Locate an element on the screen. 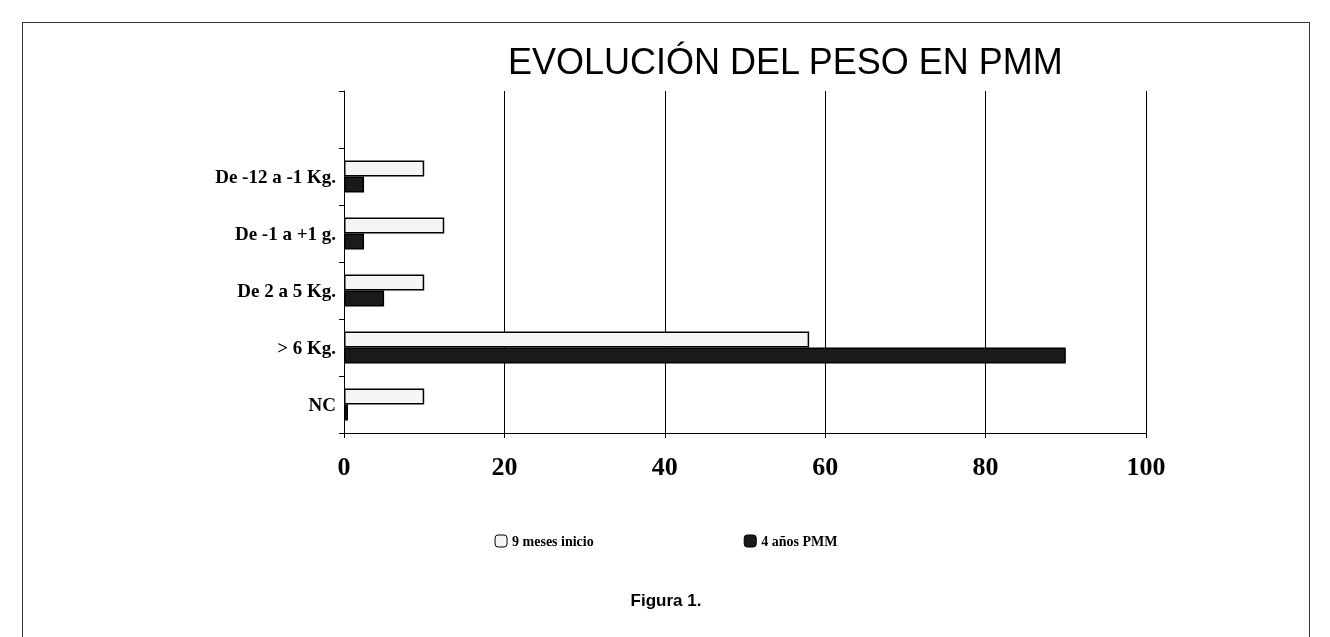 This screenshot has height=637, width=1330. x-tick-label: 100 is located at coordinates (1146, 466).